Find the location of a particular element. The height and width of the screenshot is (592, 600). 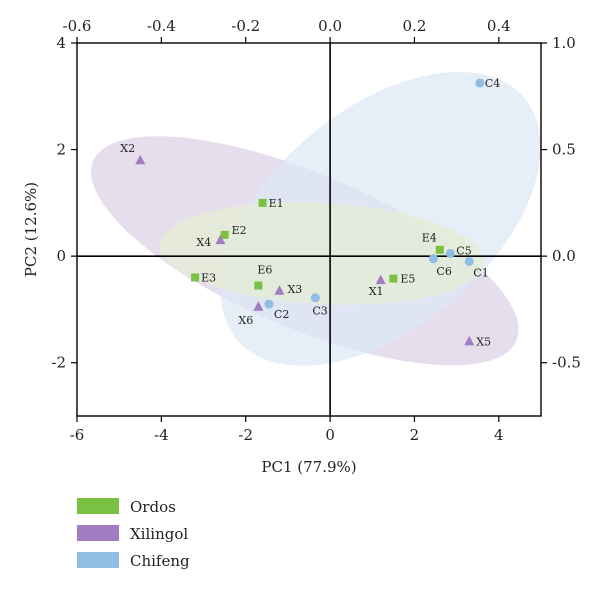

top-tick-label: 0.4 is located at coordinates (499, 26).